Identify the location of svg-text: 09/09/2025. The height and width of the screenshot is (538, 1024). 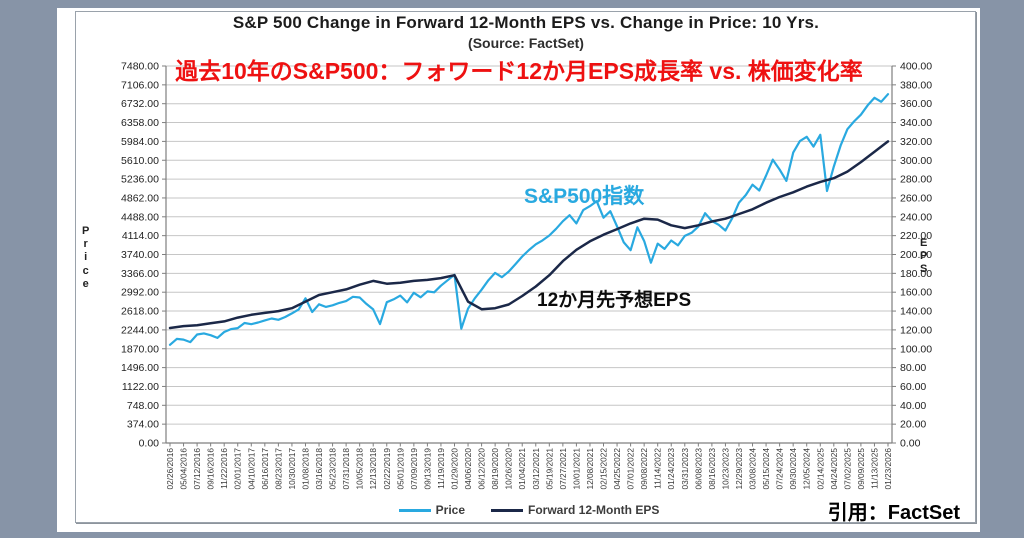
(861, 469).